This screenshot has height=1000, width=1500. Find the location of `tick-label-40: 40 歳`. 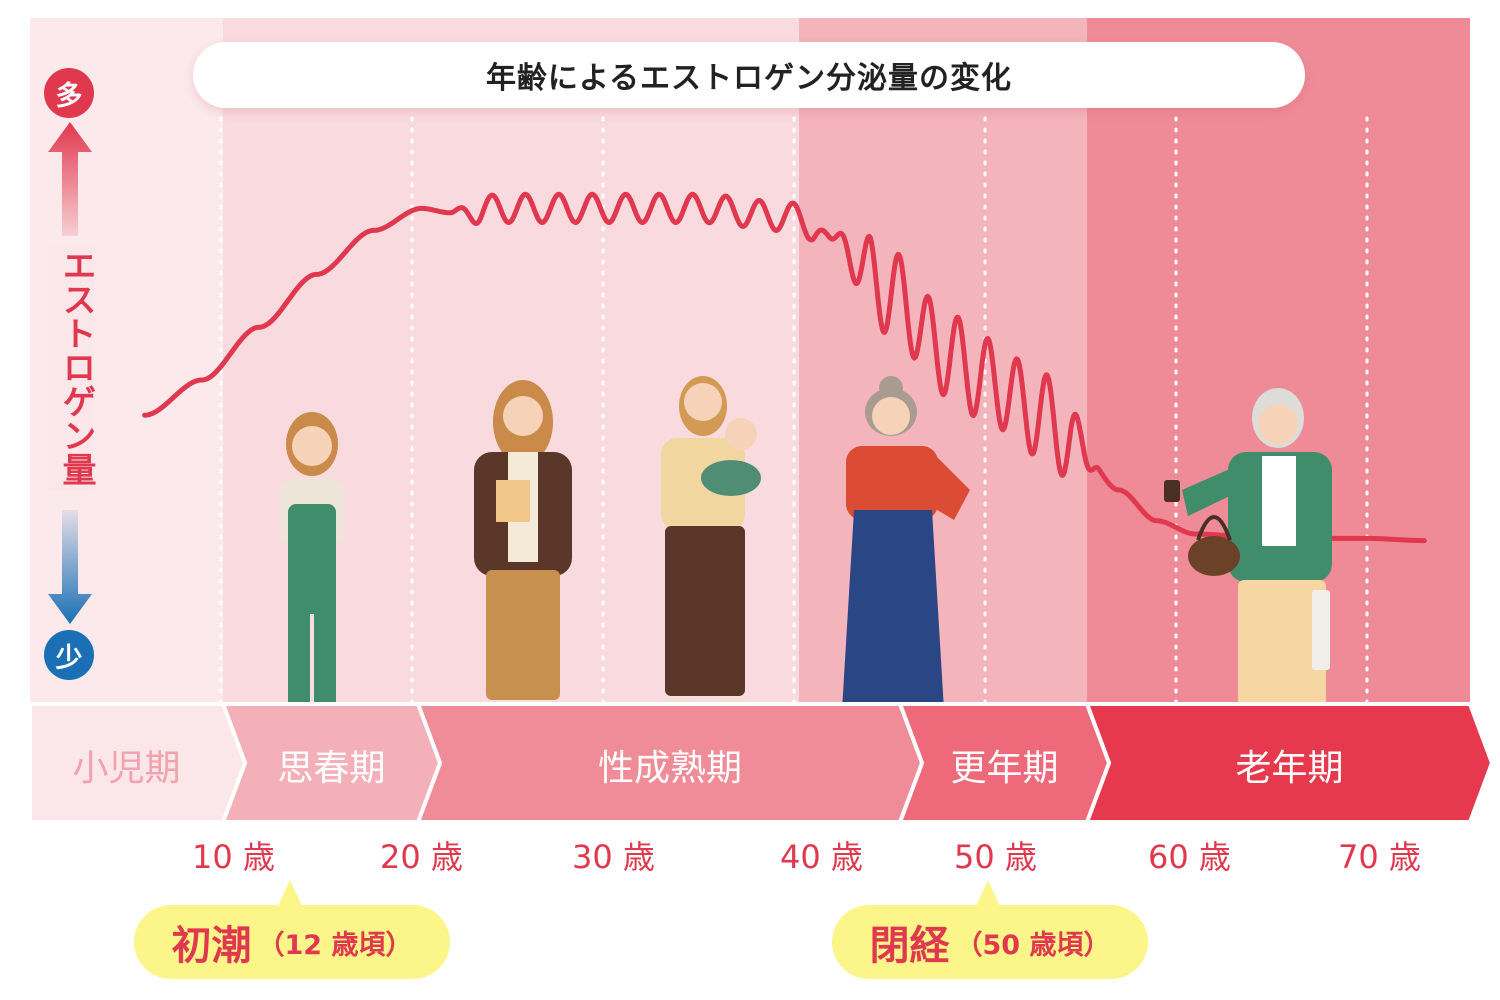

tick-label-40: 40 歳 is located at coordinates (821, 857).